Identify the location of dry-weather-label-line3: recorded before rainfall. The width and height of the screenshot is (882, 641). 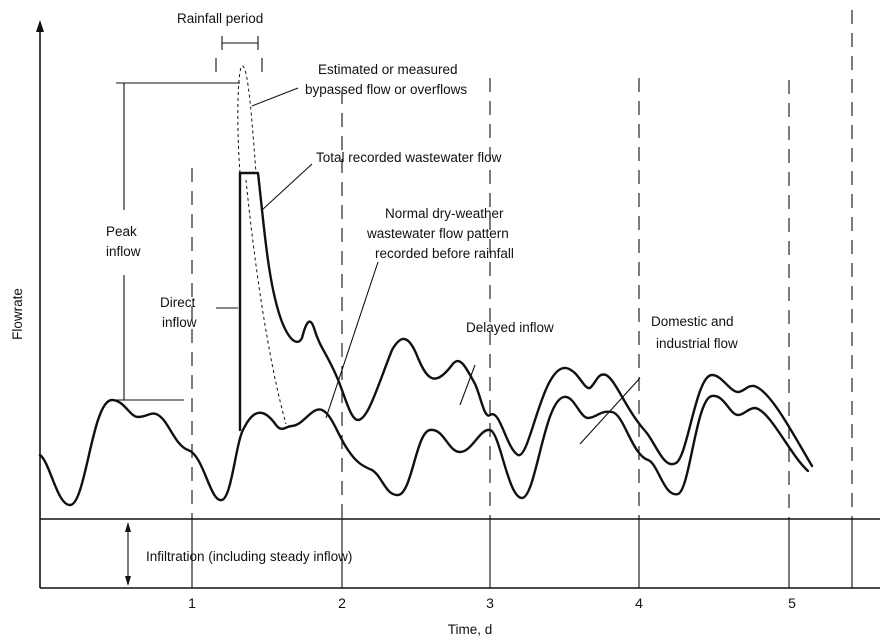
(444, 253).